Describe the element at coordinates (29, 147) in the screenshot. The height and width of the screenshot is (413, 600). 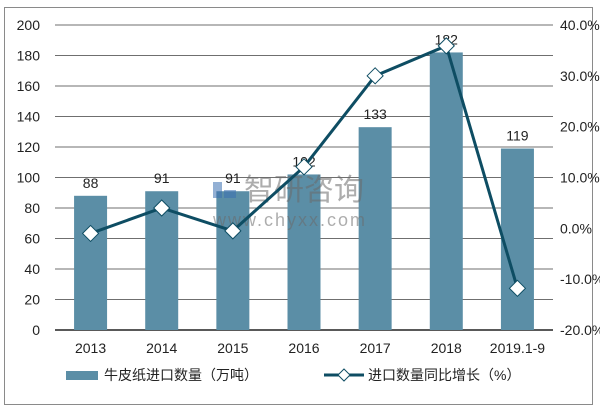
I see `left-axis-tick: 120` at that location.